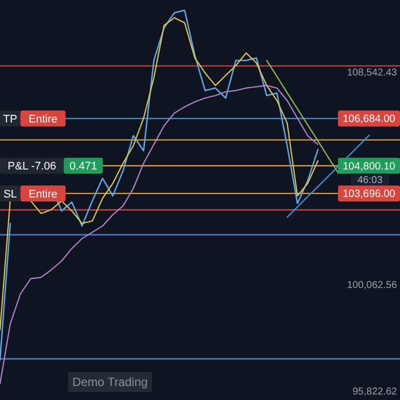 This screenshot has width=400, height=400. I want to click on y-tick-label: 100,062.56, so click(372, 286).